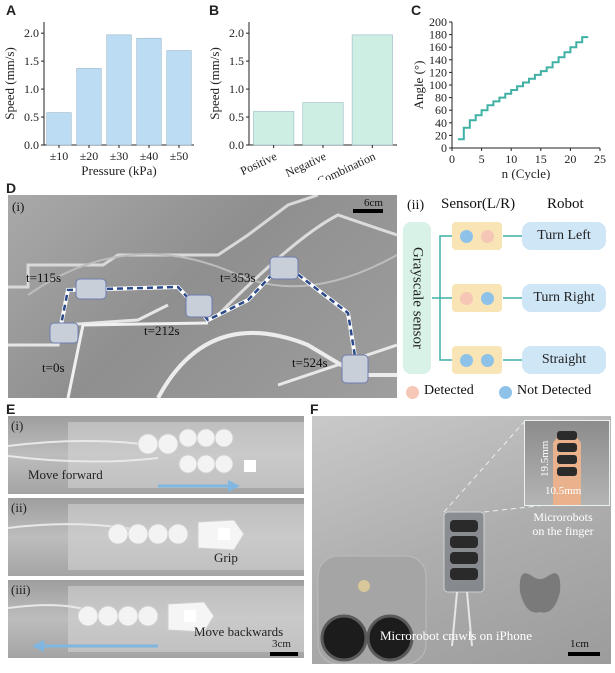 The image size is (615, 673). Describe the element at coordinates (441, 110) in the screenshot. I see `y-tick-label: 60` at that location.